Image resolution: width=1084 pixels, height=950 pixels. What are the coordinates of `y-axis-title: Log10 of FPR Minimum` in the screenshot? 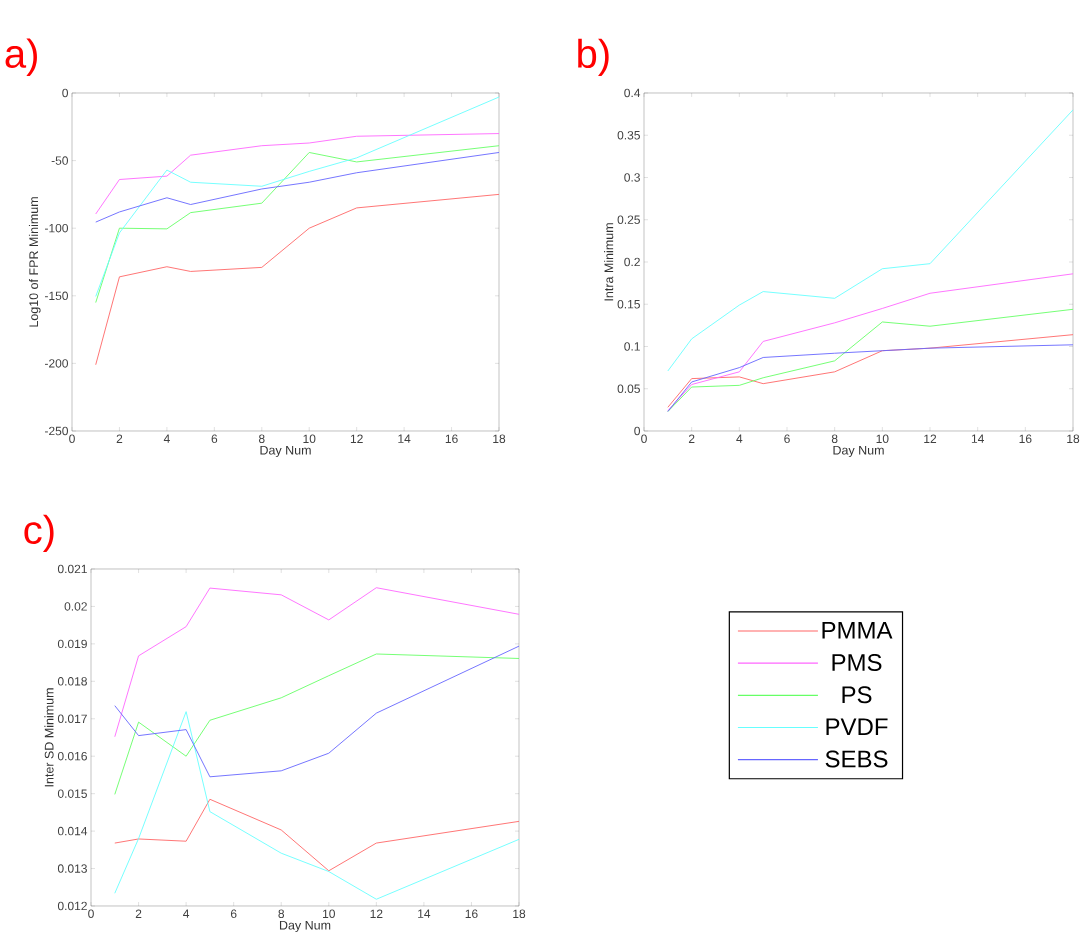 It's located at (34, 262).